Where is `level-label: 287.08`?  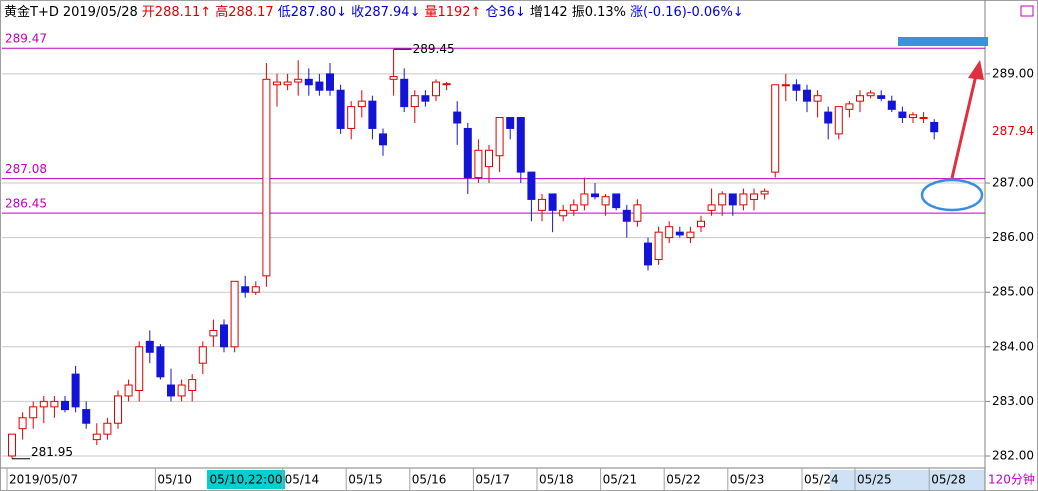
level-label: 287.08 is located at coordinates (26, 169).